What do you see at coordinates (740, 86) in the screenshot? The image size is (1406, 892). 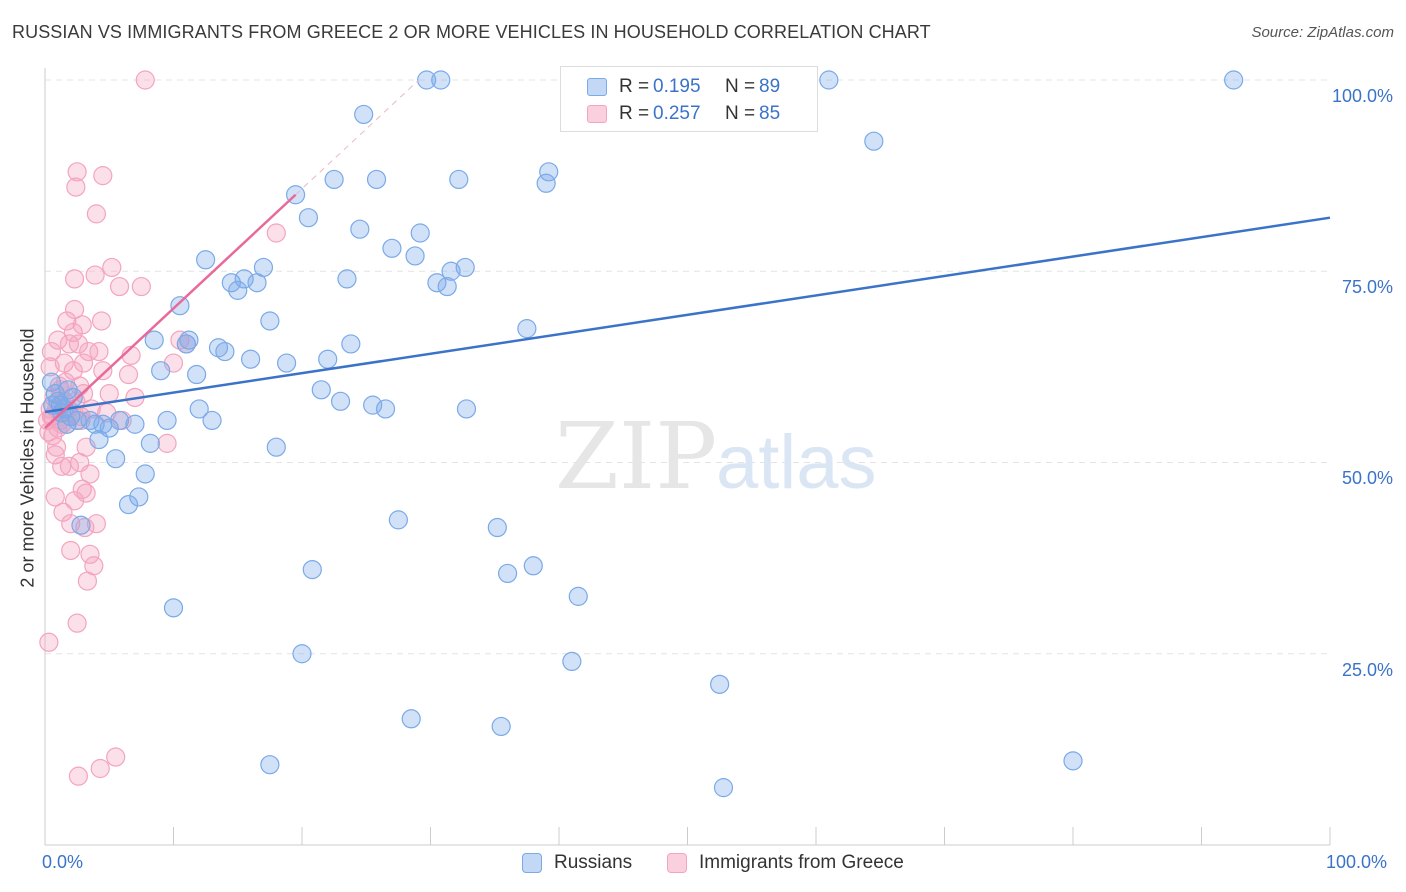 I see `n-label: N =` at bounding box center [740, 86].